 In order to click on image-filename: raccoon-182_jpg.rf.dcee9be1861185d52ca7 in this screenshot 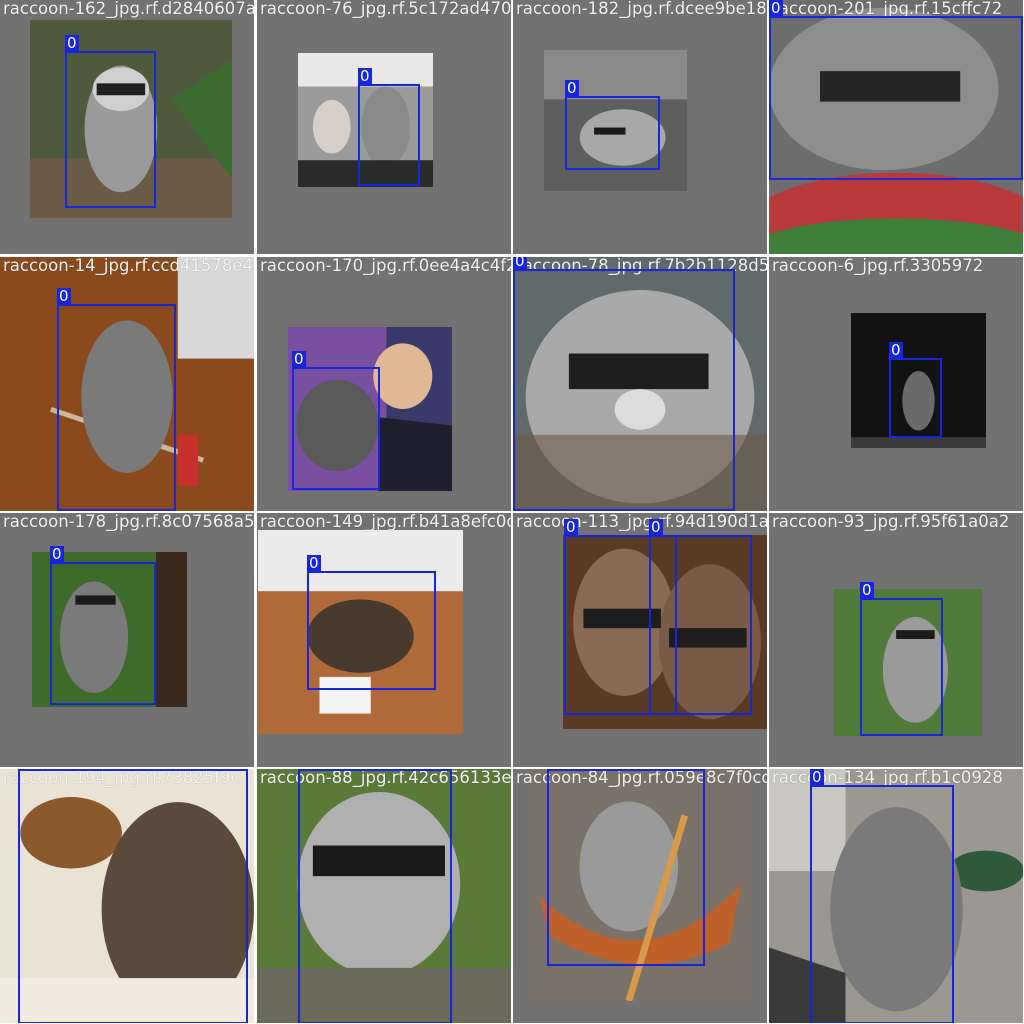, I will do `click(641, 9)`.